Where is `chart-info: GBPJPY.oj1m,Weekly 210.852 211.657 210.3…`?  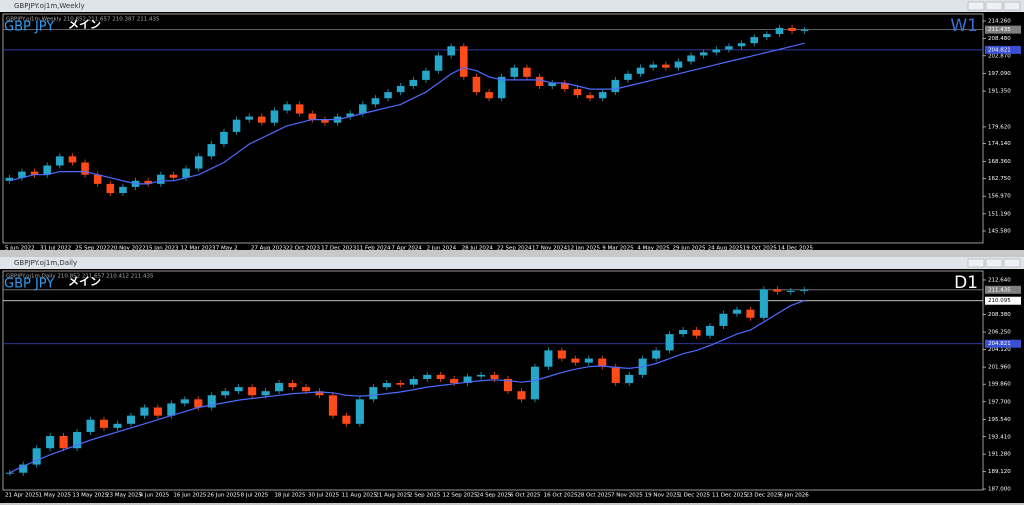
chart-info: GBPJPY.oj1m,Weekly 210.852 211.657 210.3… is located at coordinates (83, 20).